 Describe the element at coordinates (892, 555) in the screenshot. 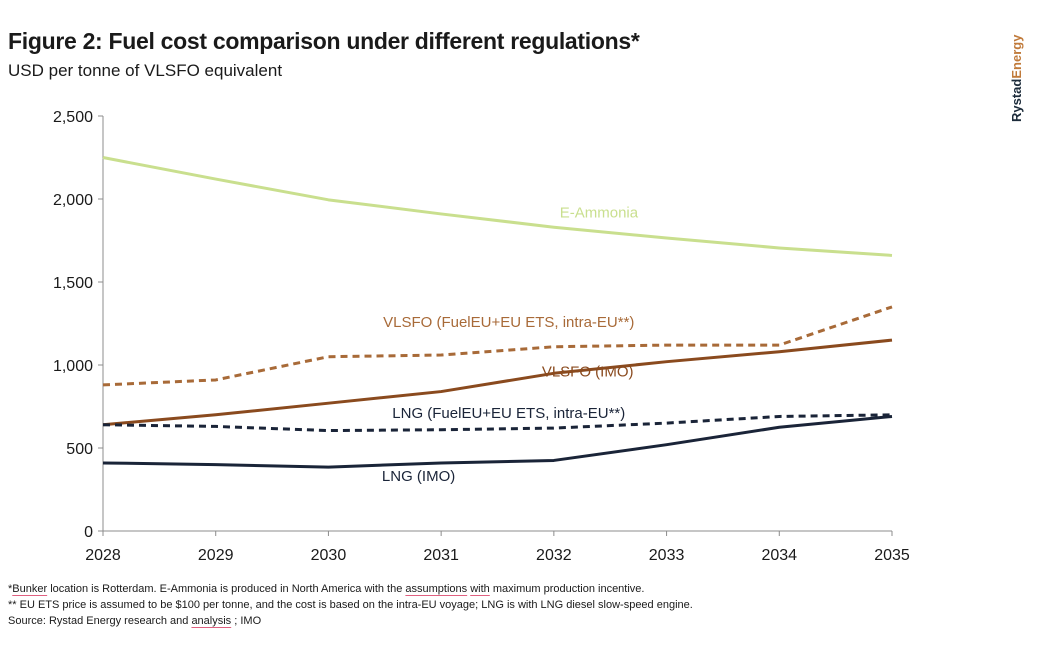

I see `x-tick-label: 2035` at that location.